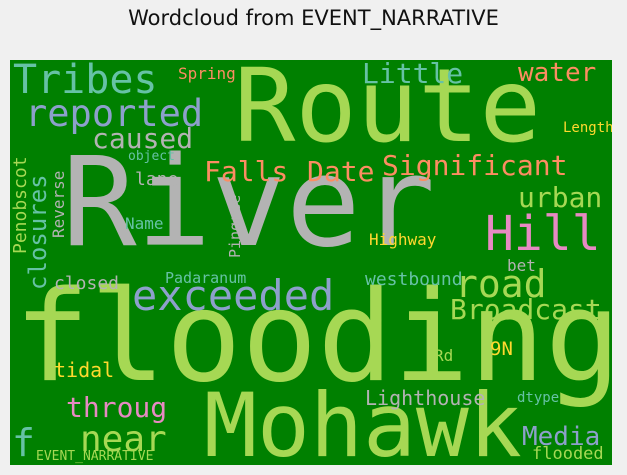 This screenshot has height=475, width=627. Describe the element at coordinates (444, 355) in the screenshot. I see `word-rd: Rd` at that location.